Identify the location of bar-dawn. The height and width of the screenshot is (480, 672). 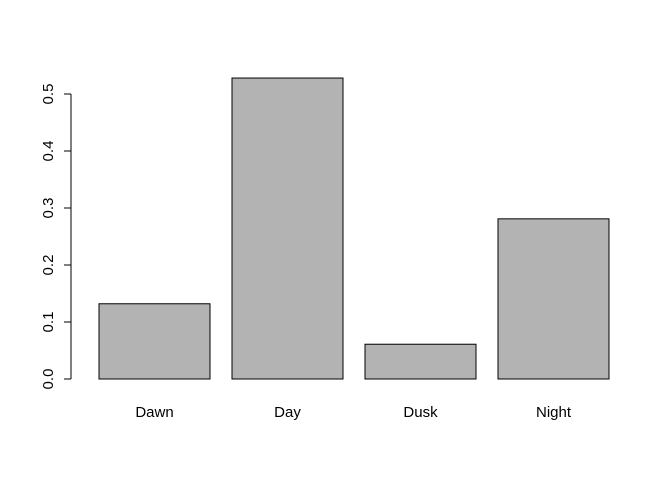
(154, 341).